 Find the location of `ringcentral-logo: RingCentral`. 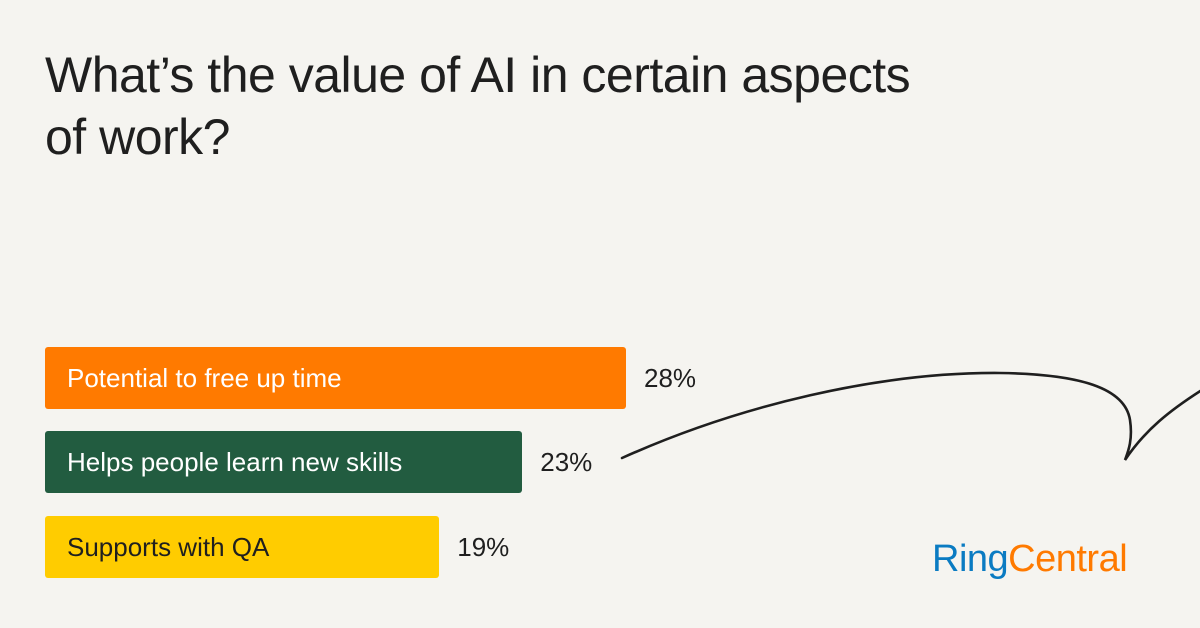

ringcentral-logo: RingCentral is located at coordinates (1030, 559).